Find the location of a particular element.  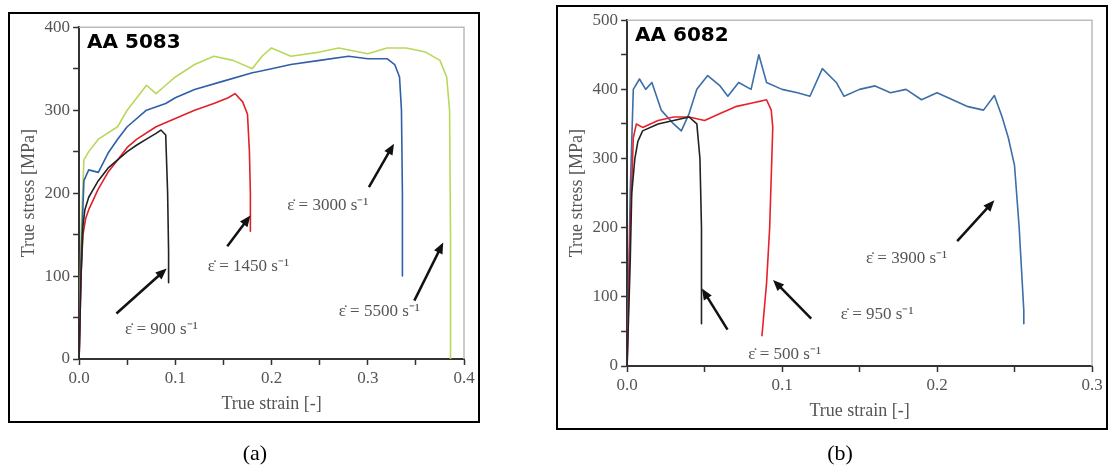

chart-title: AA 5083 is located at coordinates (134, 41).